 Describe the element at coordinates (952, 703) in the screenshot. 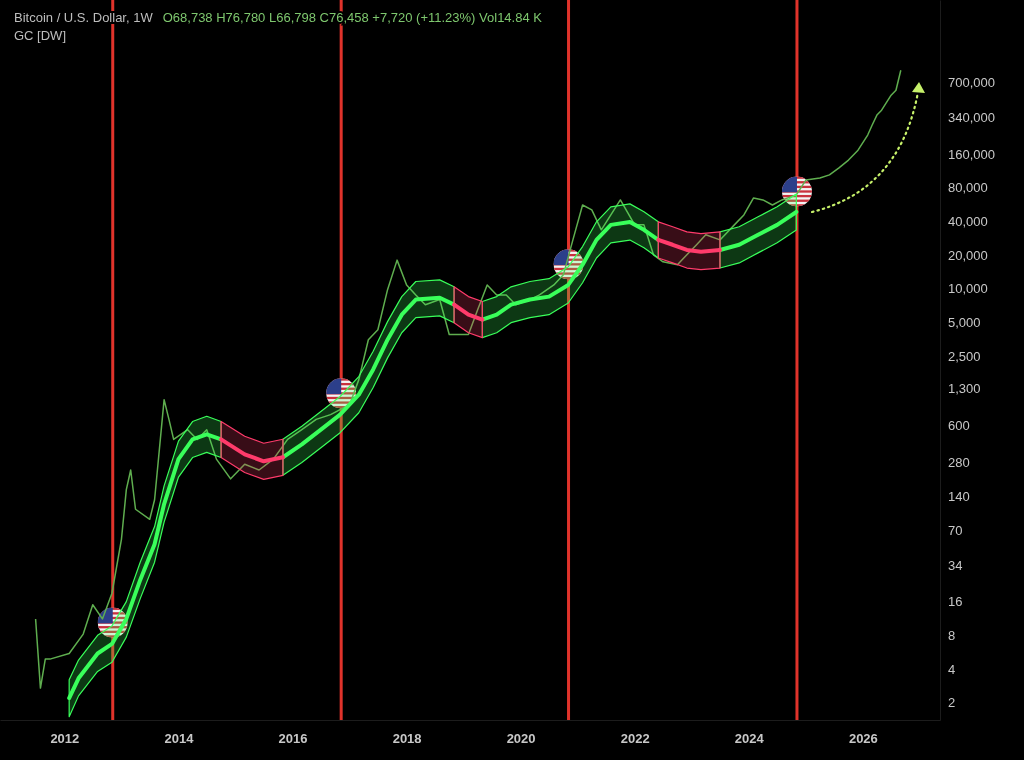

I see `y-tick-label: 2` at that location.